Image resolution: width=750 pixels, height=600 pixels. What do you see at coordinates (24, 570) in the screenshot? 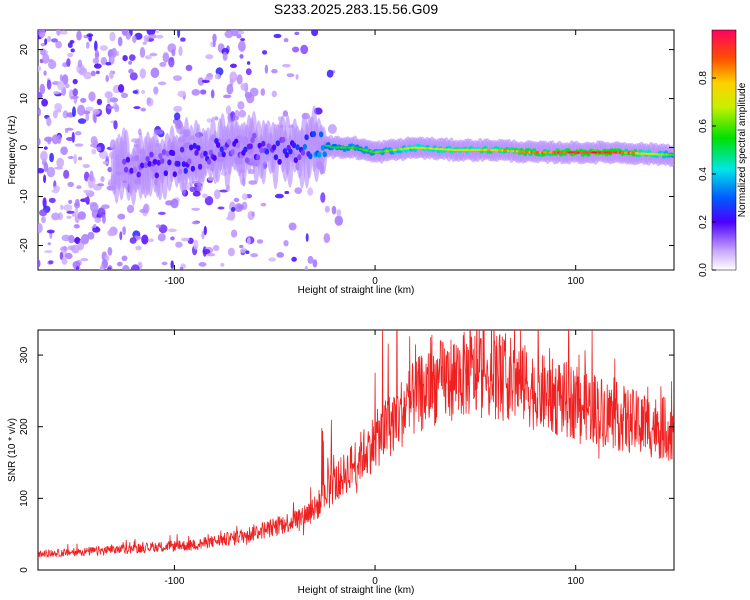
I see `snr-y-tick-label: 0` at bounding box center [24, 570].